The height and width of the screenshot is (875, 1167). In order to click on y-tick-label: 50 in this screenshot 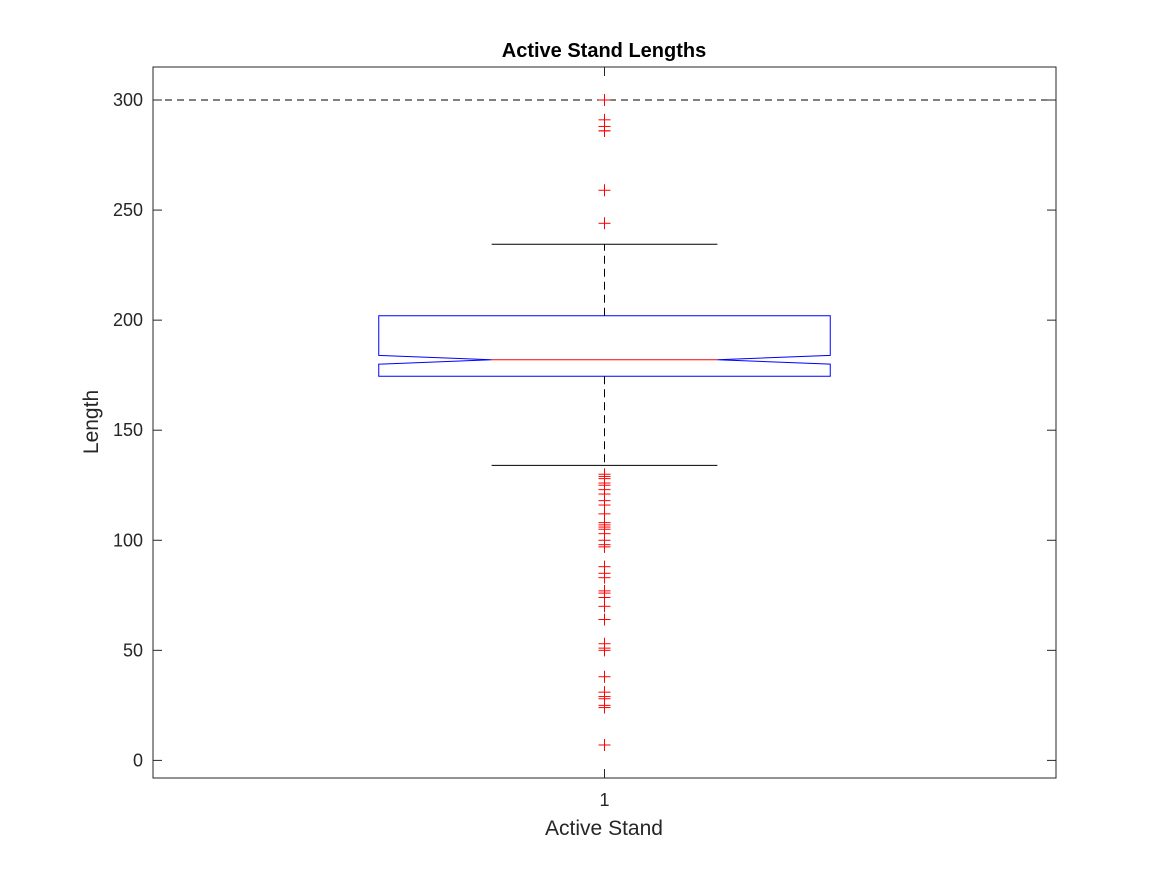, I will do `click(133, 650)`.